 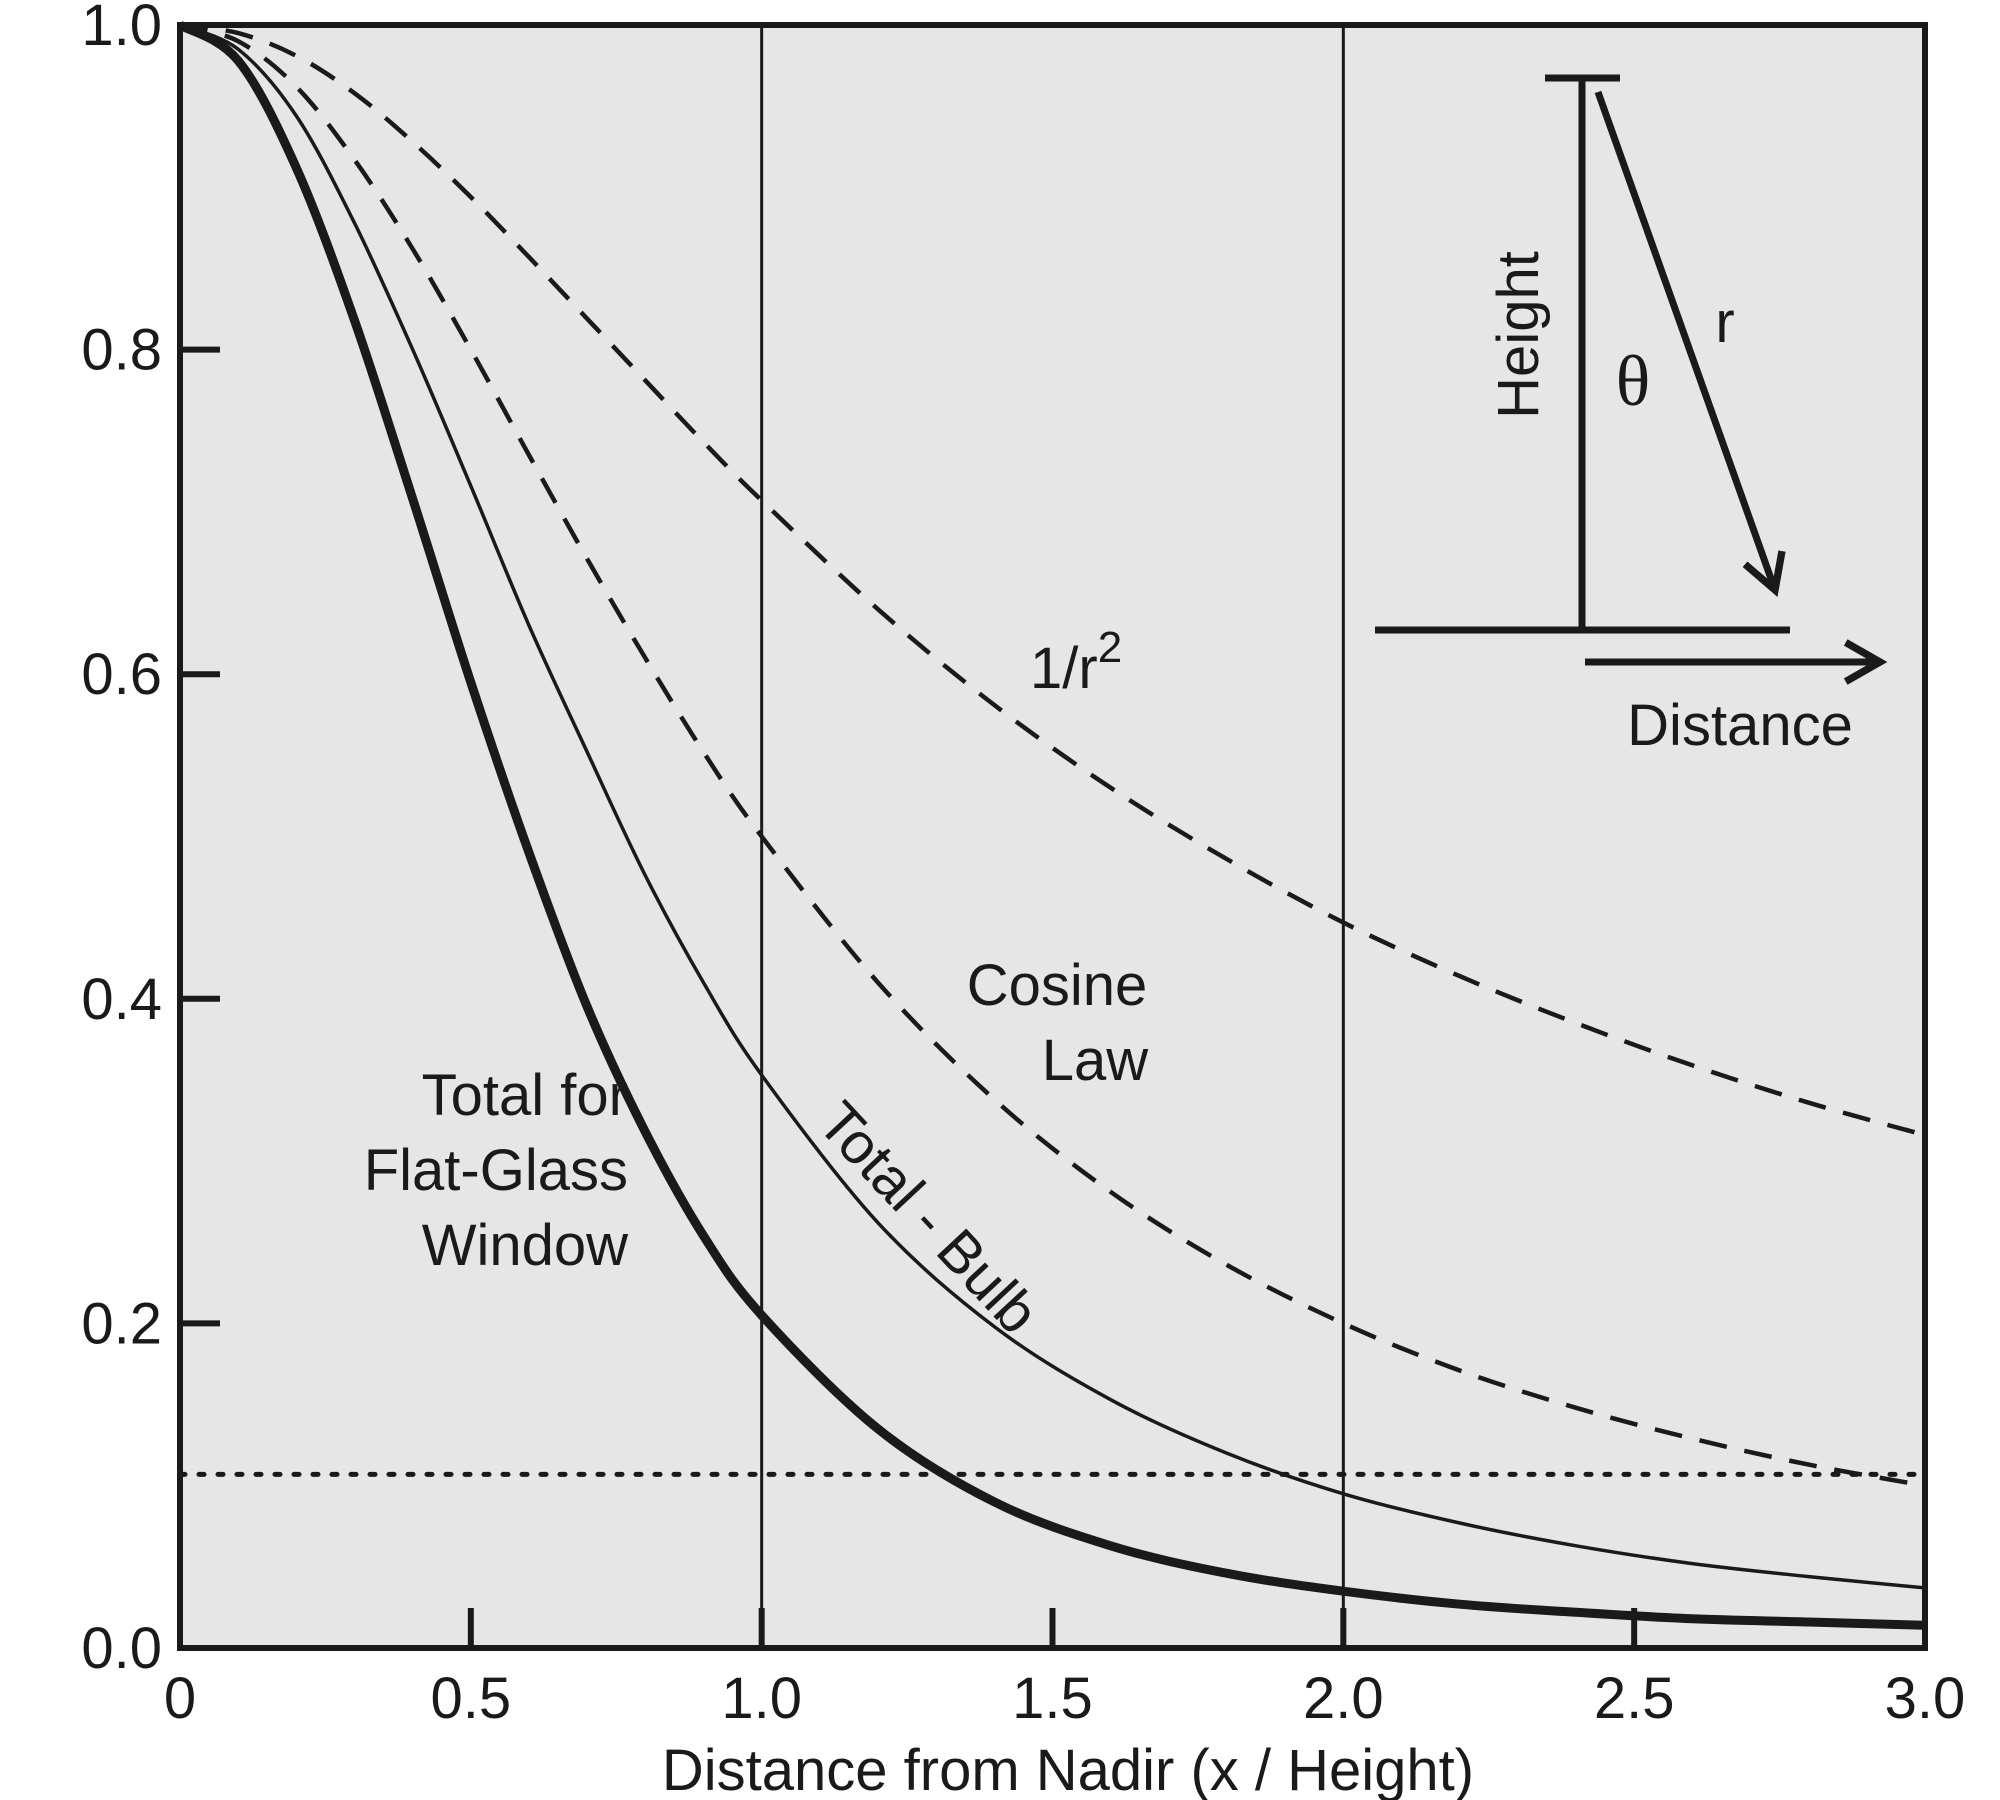 I want to click on x-tick-label: 3.0, so click(x=1925, y=1698).